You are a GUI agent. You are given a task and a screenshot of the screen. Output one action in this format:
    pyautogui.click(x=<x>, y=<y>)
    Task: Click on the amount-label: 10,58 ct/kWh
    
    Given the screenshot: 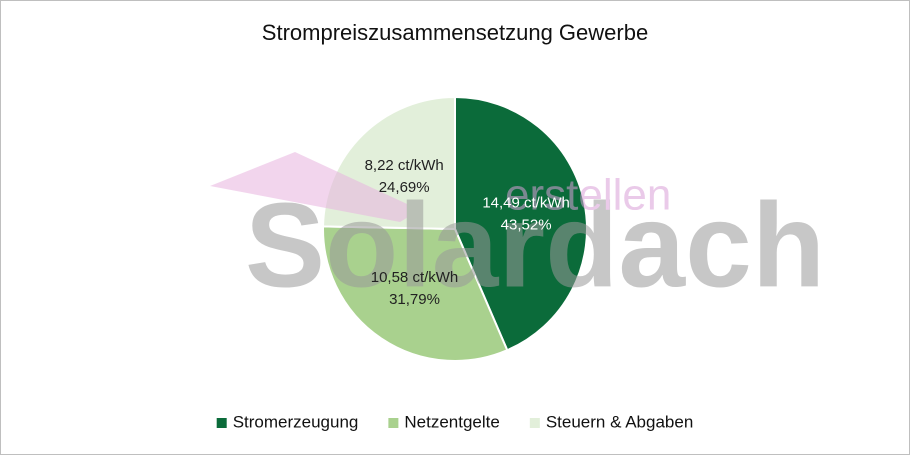 What is the action you would take?
    pyautogui.click(x=415, y=277)
    